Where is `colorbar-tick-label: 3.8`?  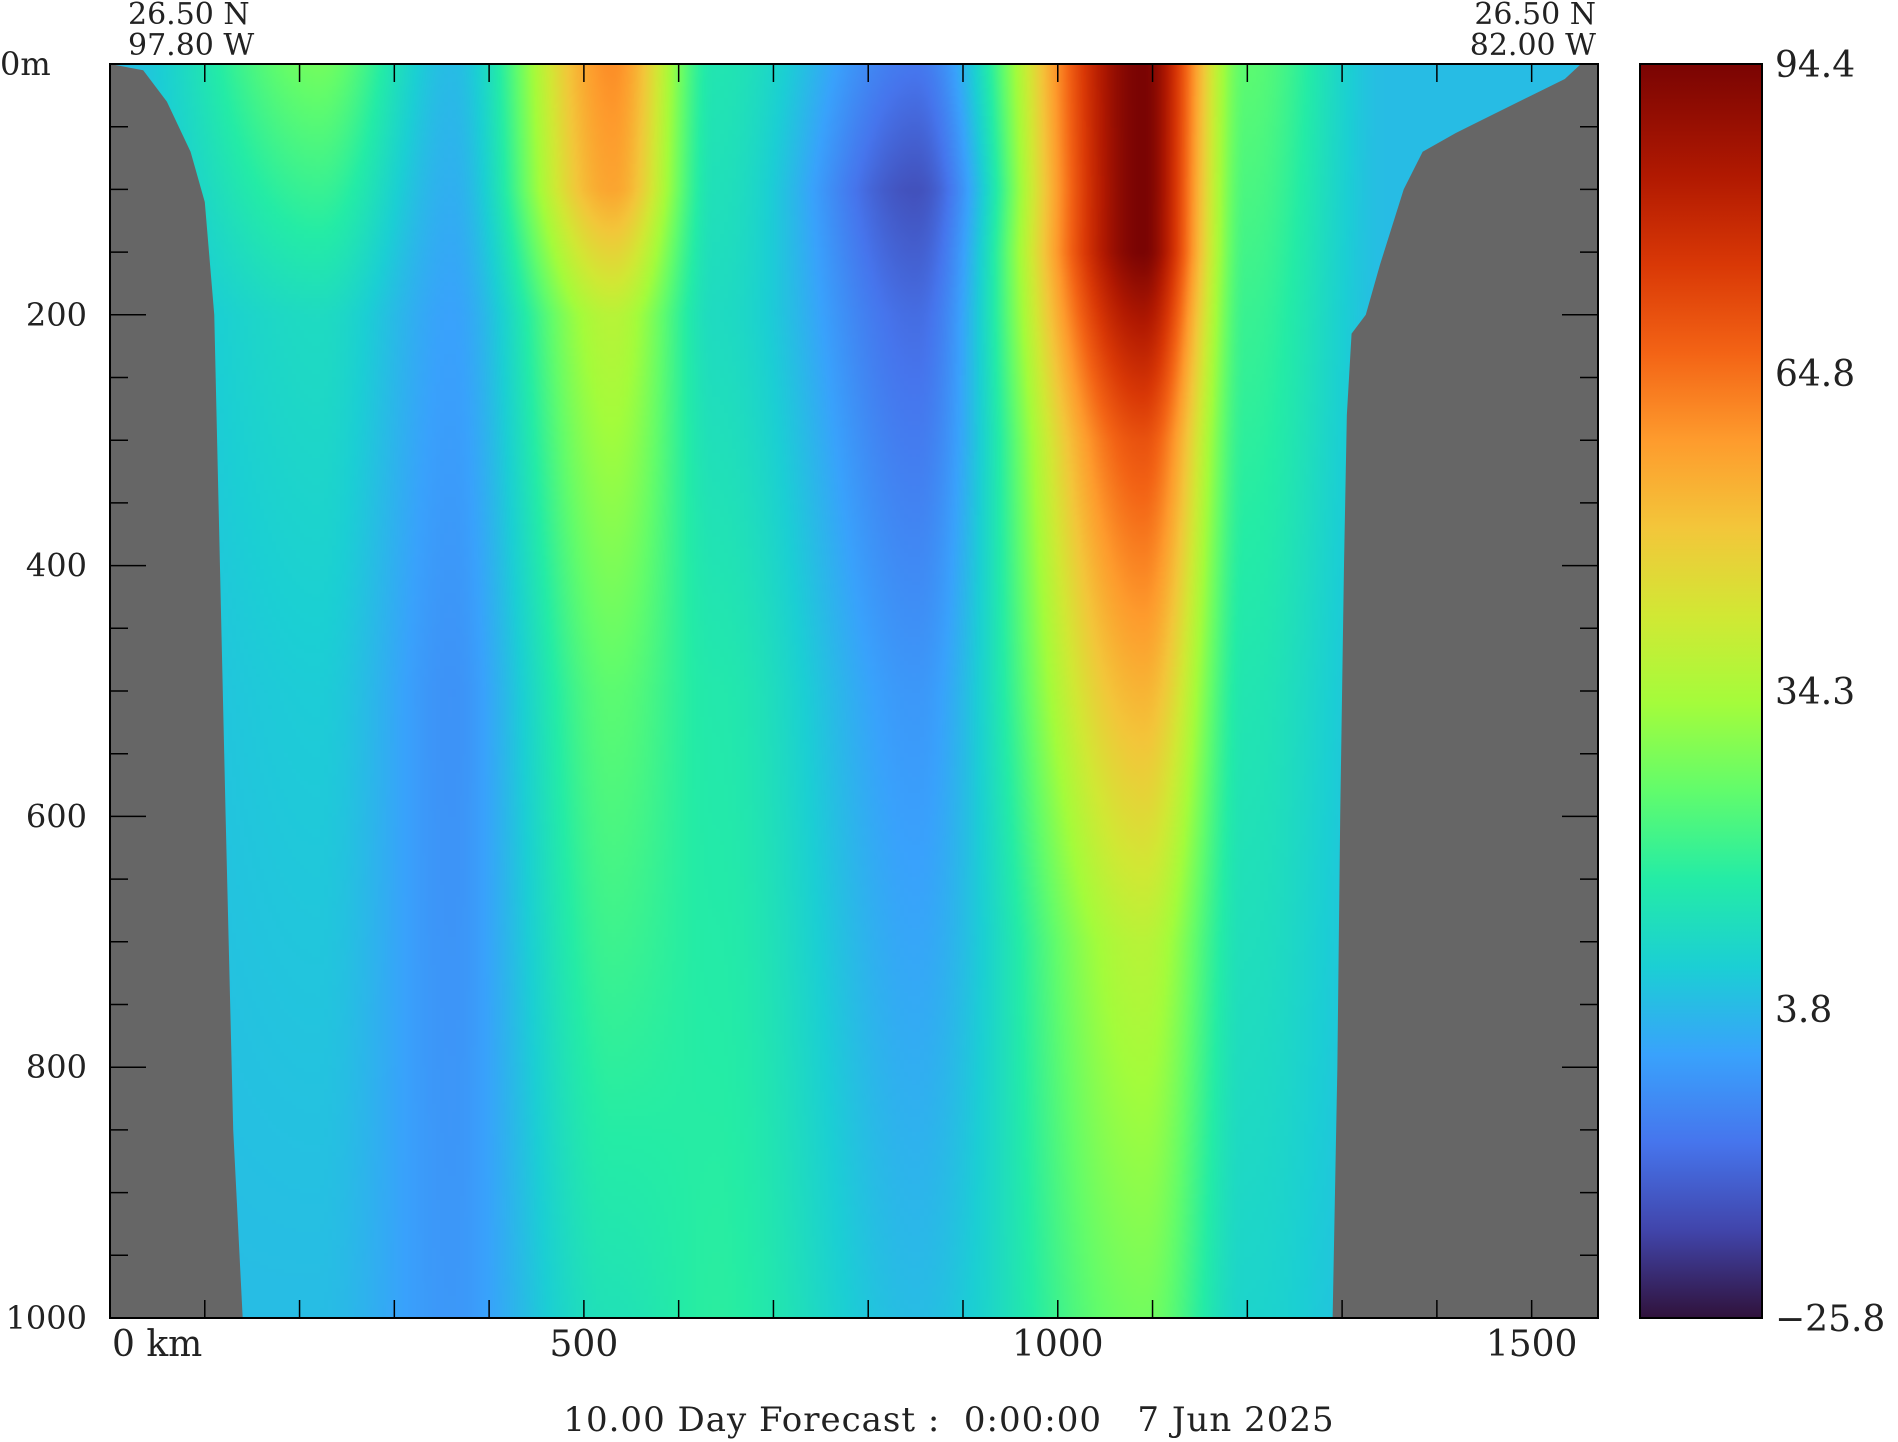
colorbar-tick-label: 3.8 is located at coordinates (1803, 1010).